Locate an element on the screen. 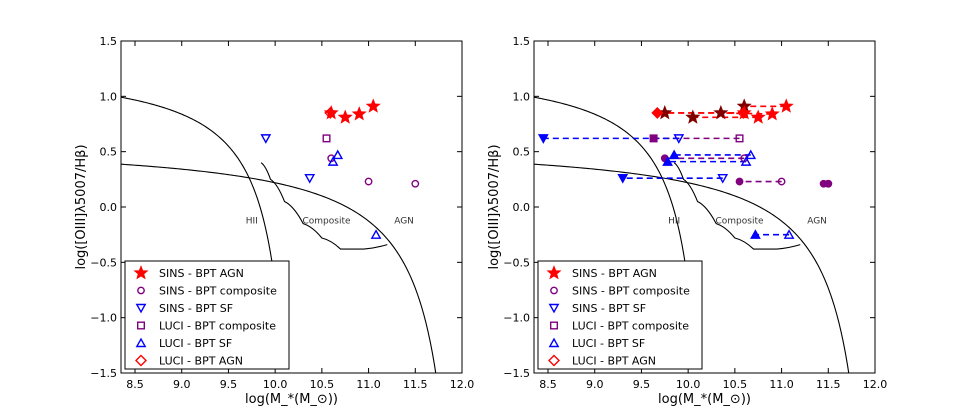  x-tick-label: 11.5 is located at coordinates (828, 384).